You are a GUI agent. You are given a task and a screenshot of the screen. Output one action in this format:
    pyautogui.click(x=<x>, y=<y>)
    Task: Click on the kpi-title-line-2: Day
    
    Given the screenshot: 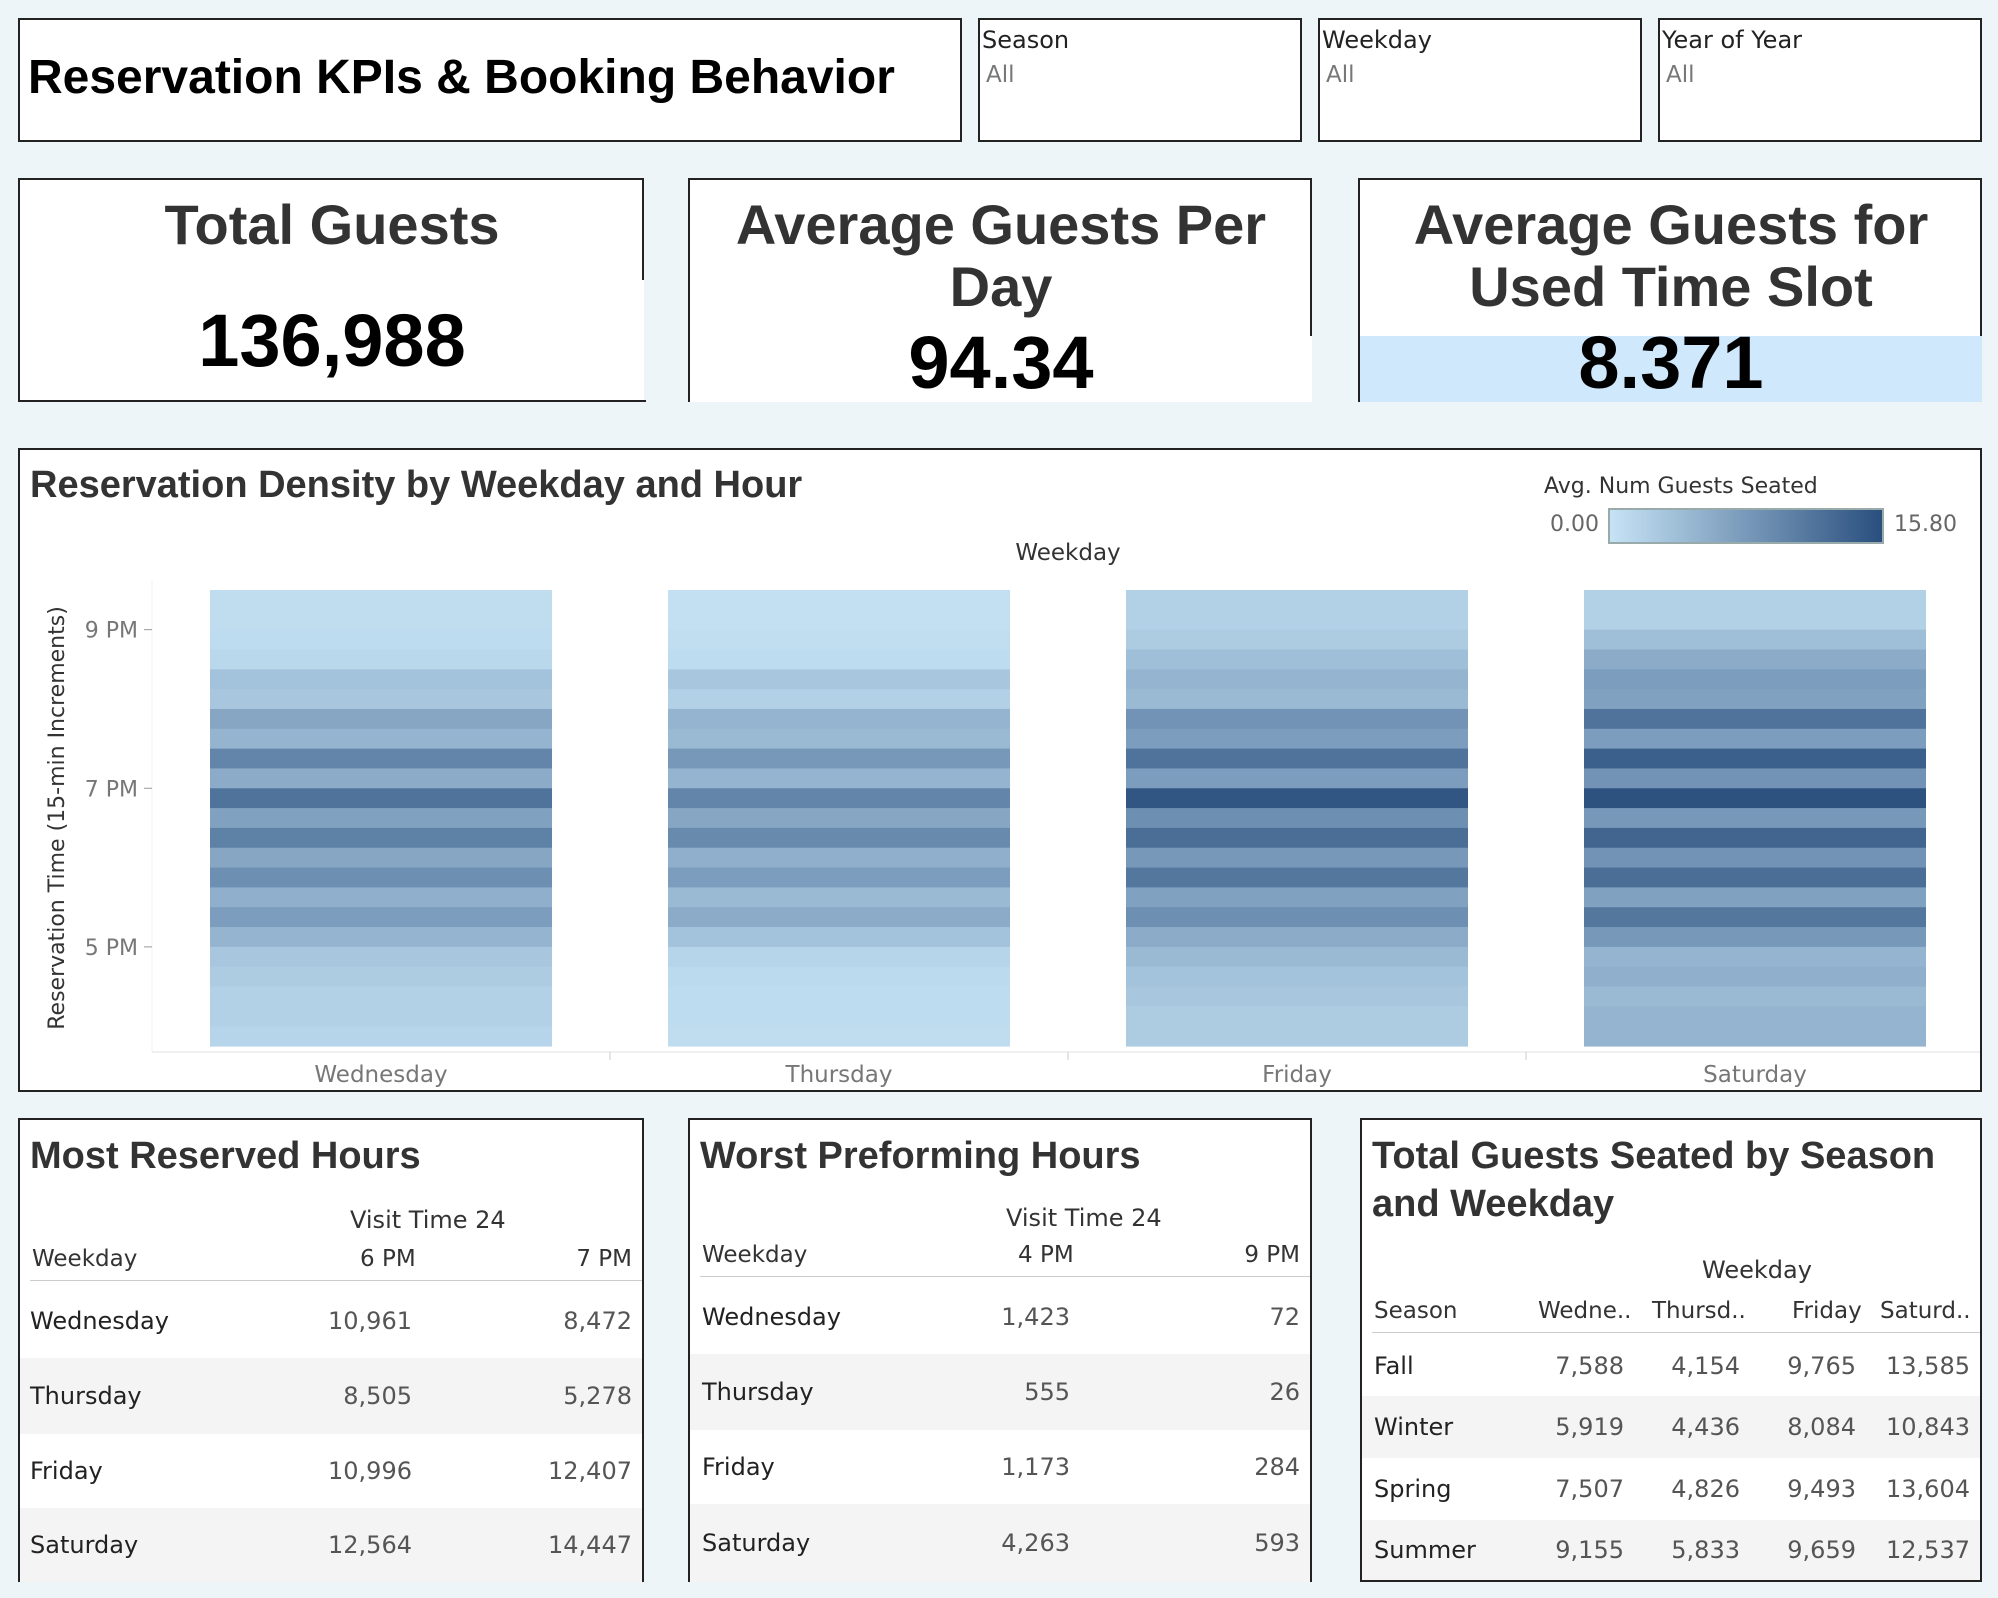 What is the action you would take?
    pyautogui.click(x=1001, y=286)
    